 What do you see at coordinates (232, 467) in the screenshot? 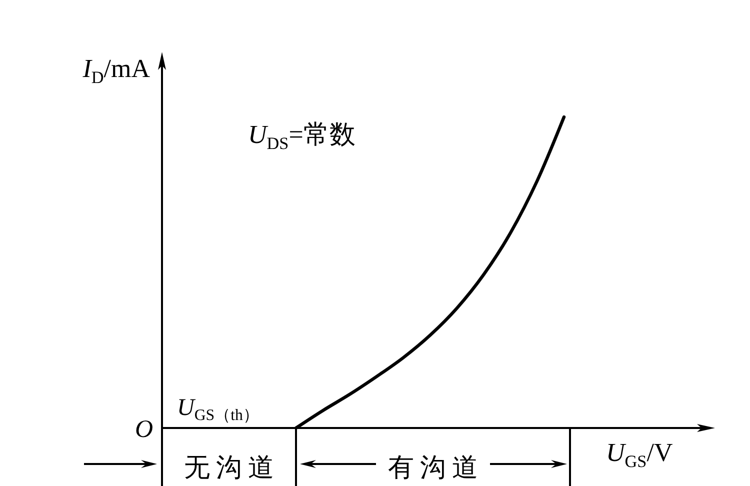
I see `text: 无沟道` at bounding box center [232, 467].